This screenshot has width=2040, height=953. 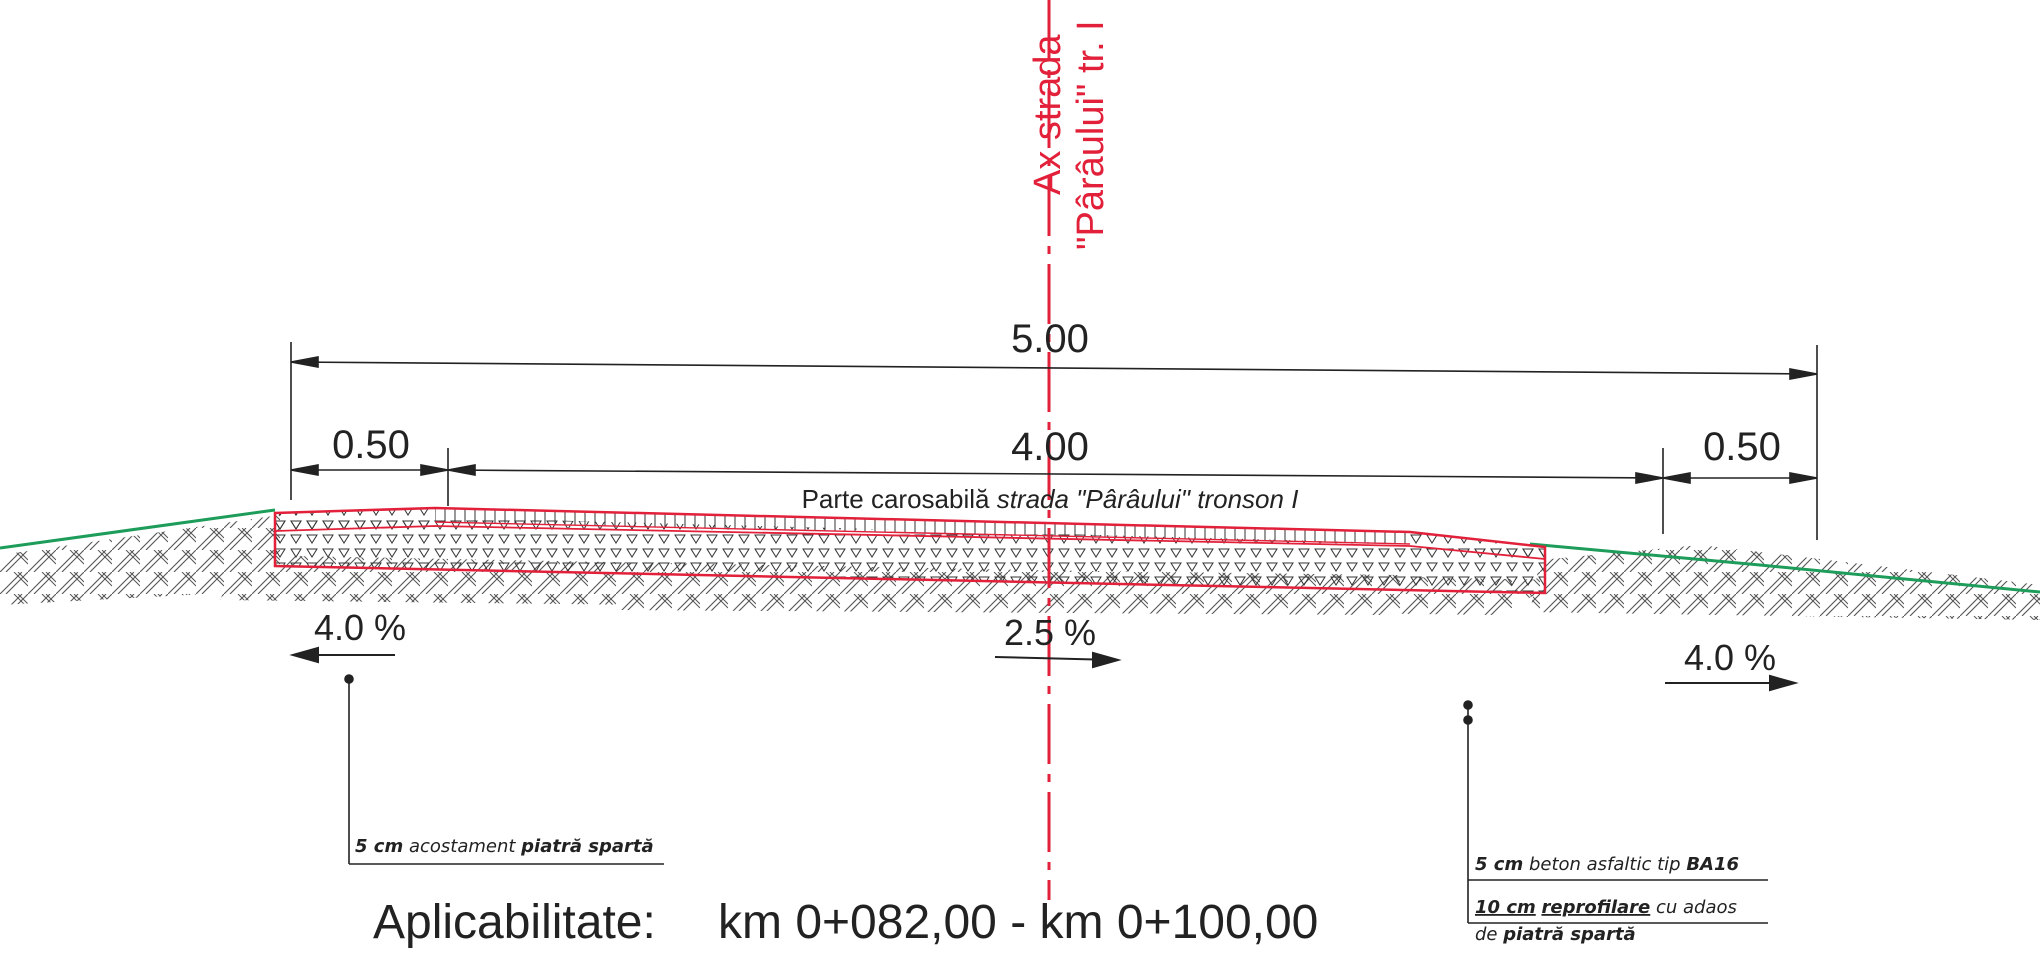 What do you see at coordinates (1048, 114) in the screenshot?
I see `axis-label-line1: Ax strada` at bounding box center [1048, 114].